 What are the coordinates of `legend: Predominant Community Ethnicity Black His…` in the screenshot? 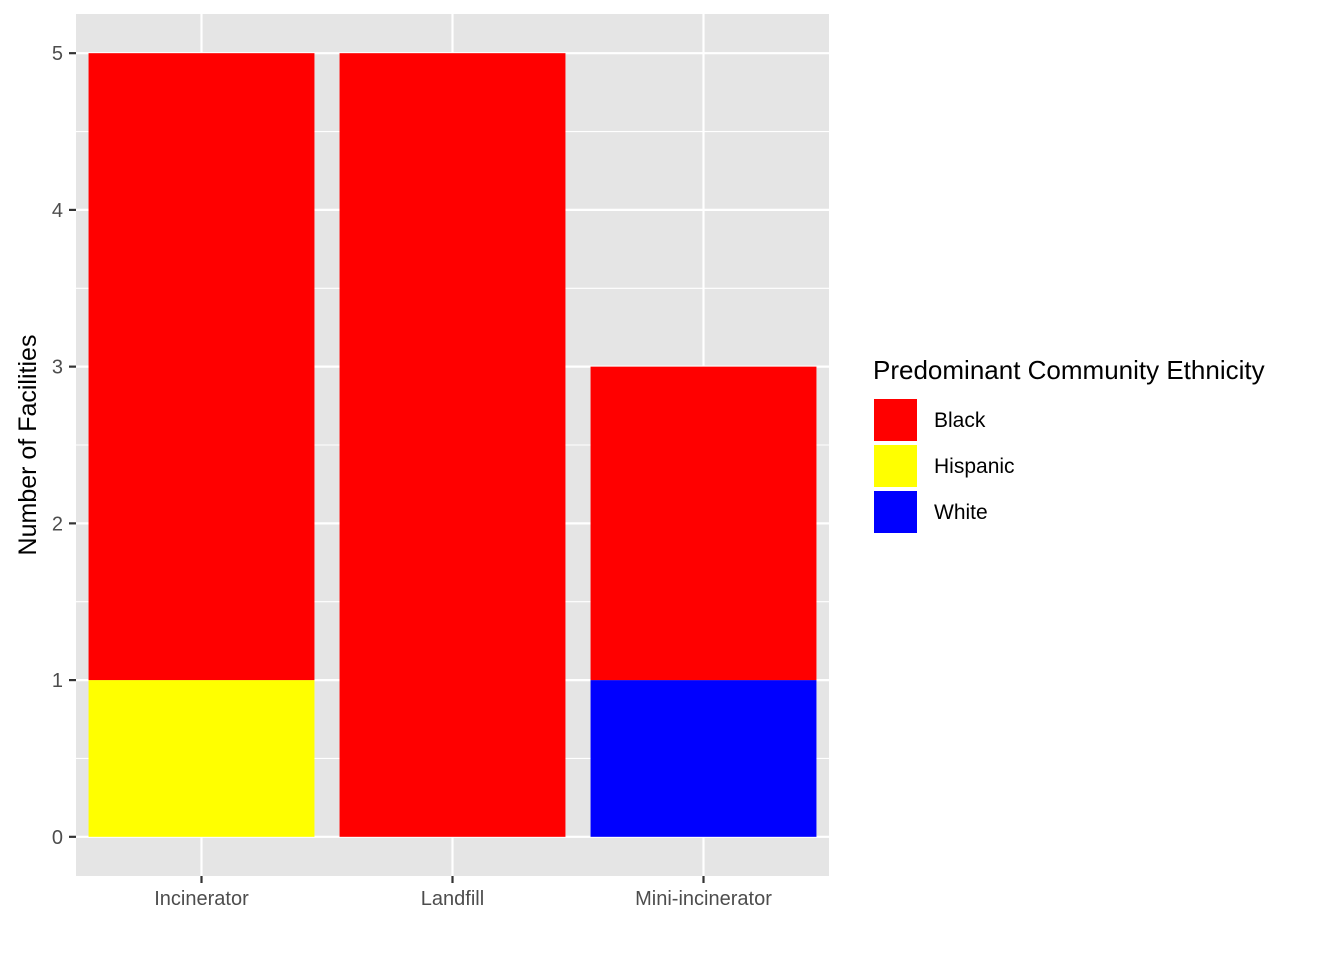 It's located at (1068, 445).